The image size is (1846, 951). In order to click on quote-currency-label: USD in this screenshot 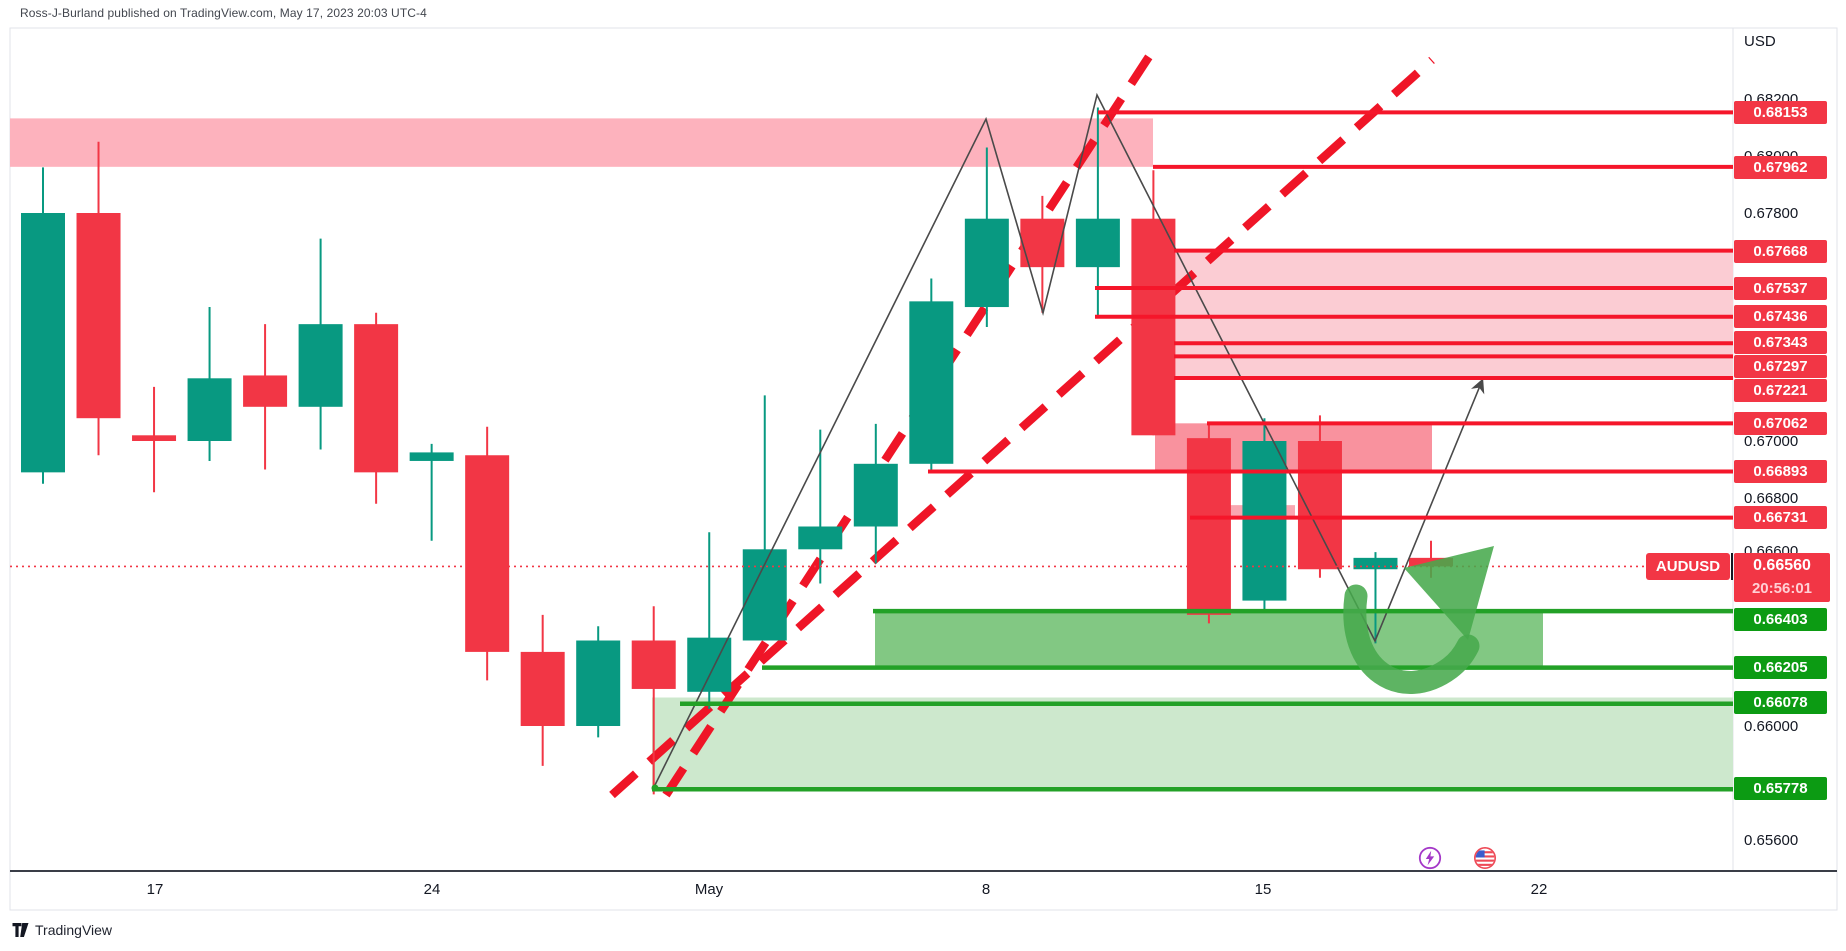, I will do `click(1760, 41)`.